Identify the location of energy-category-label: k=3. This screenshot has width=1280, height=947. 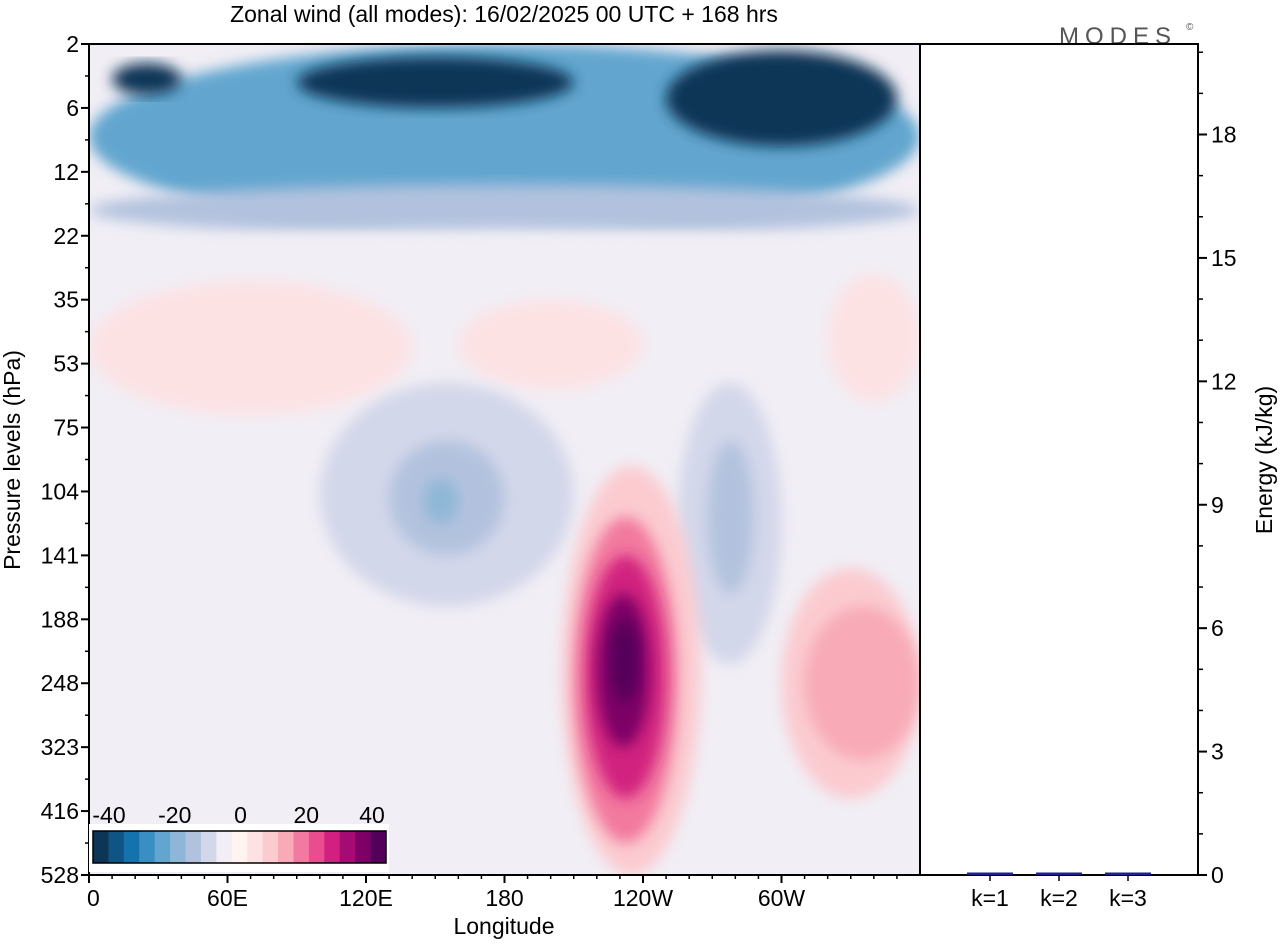
(1128, 898).